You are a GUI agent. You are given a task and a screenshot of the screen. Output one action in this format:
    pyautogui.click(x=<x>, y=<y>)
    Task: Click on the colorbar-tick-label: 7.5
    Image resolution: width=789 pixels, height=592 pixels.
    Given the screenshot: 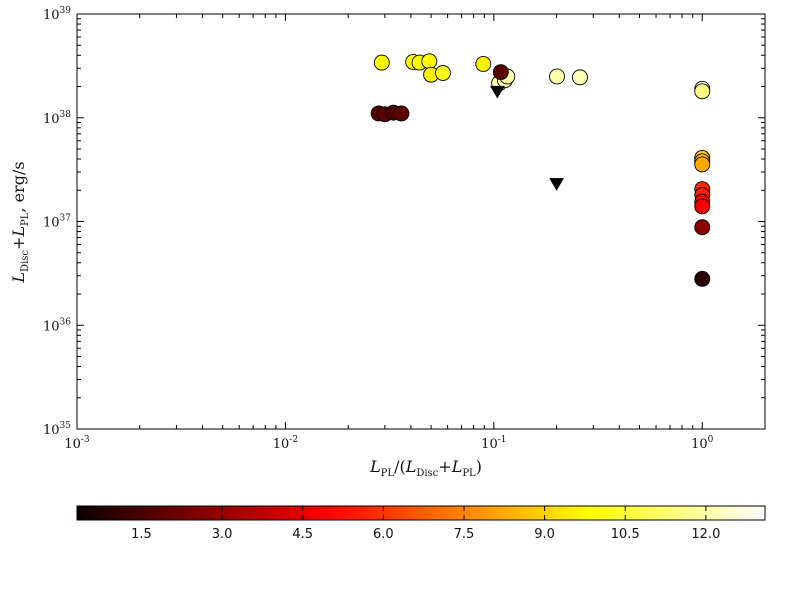 What is the action you would take?
    pyautogui.click(x=464, y=534)
    